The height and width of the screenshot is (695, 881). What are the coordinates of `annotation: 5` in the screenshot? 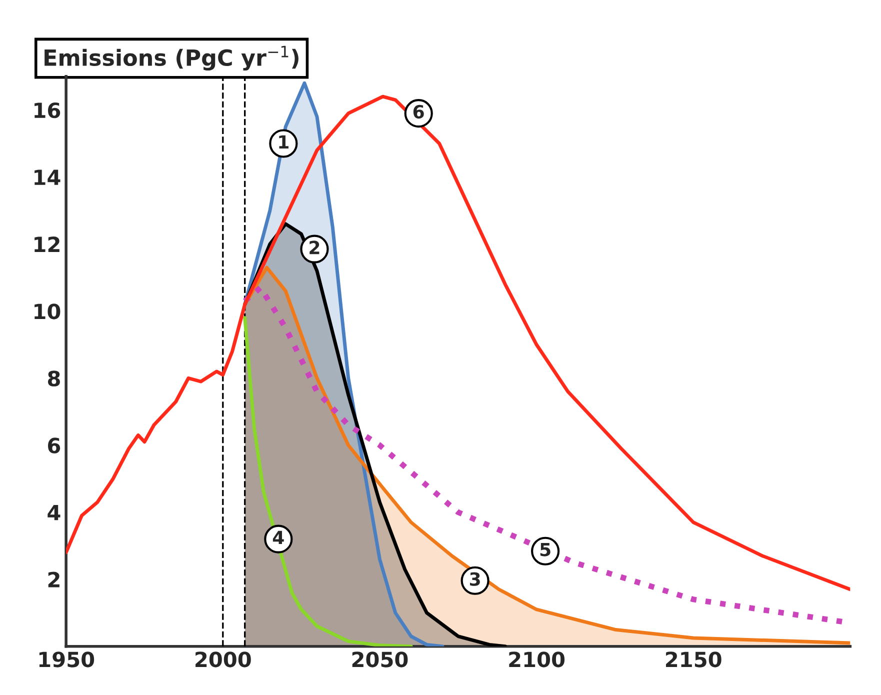 It's located at (545, 549).